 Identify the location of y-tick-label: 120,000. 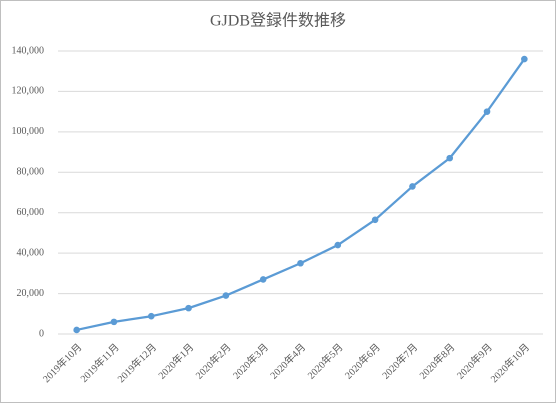
(28, 91).